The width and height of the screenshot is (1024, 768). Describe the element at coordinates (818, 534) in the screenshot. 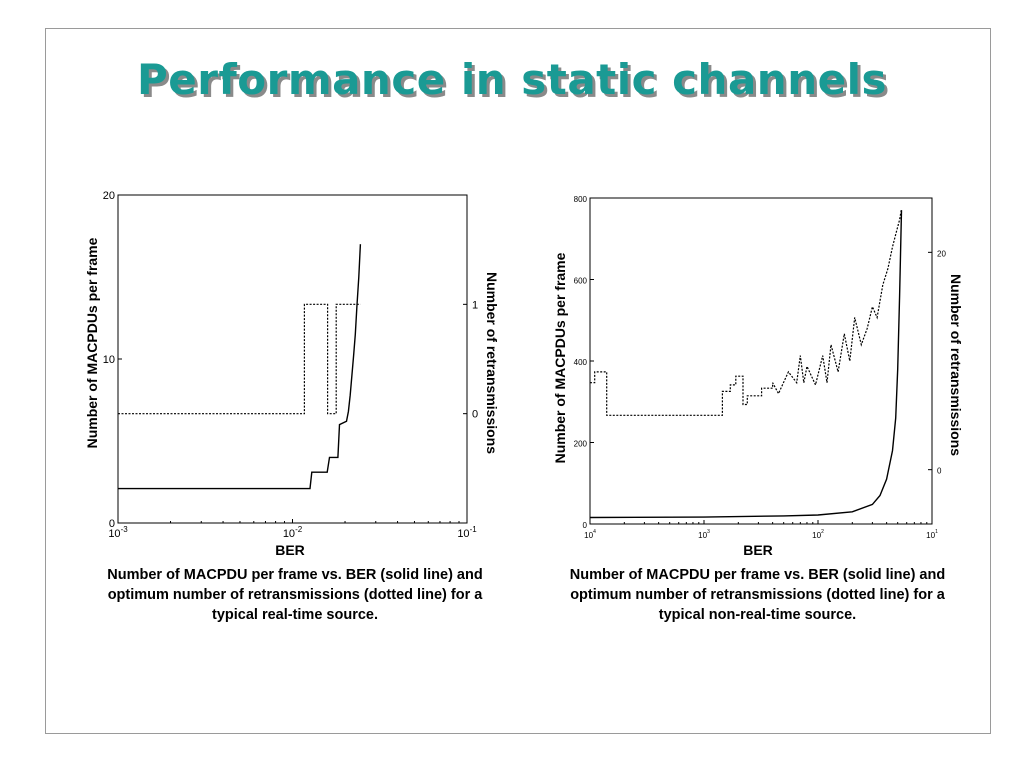

I see `x-tick-label: 10²` at that location.